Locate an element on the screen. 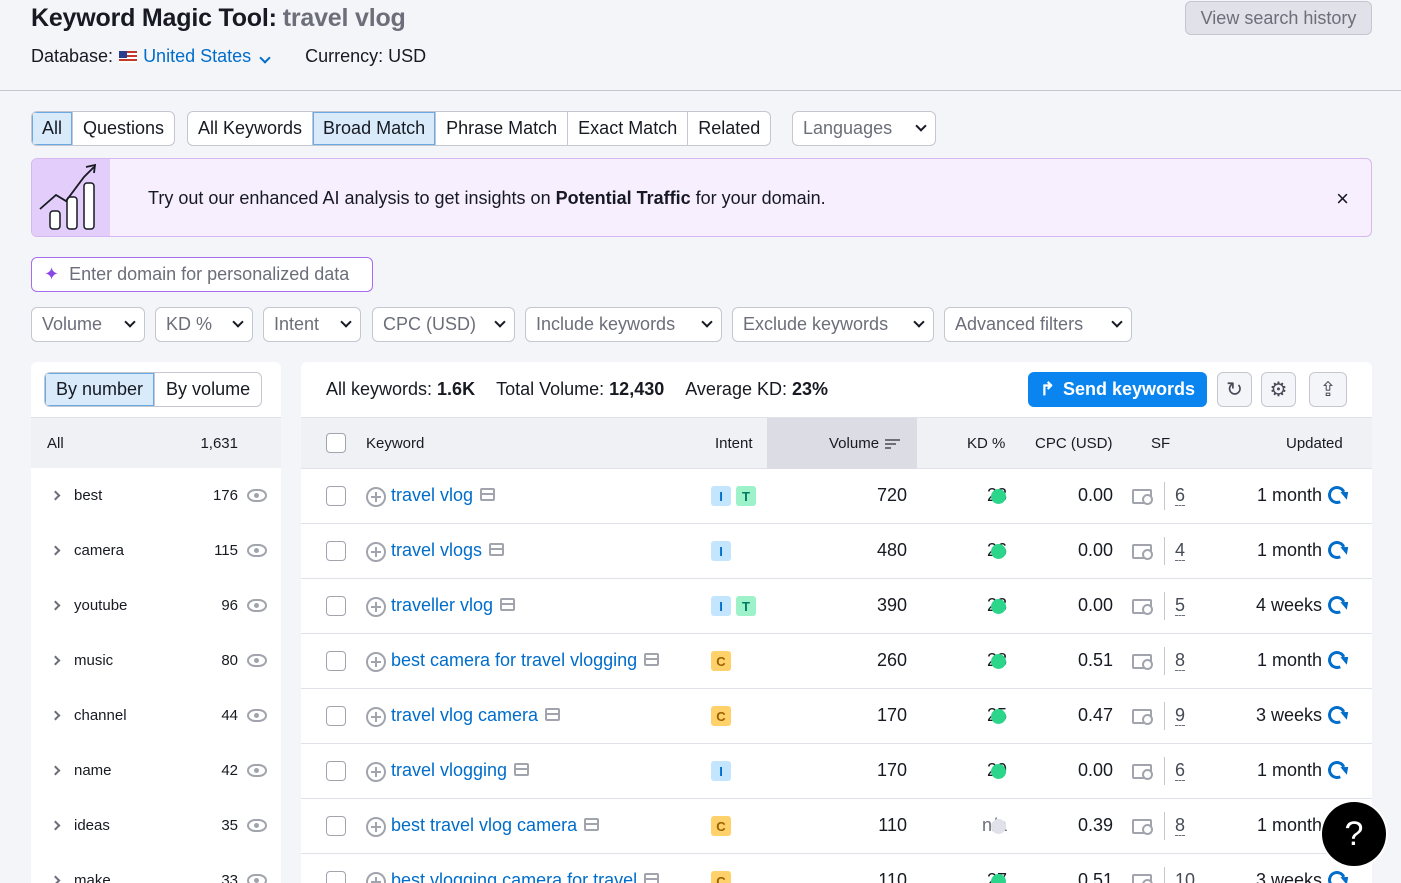 This screenshot has width=1401, height=883. tab-questions: Questions is located at coordinates (124, 128).